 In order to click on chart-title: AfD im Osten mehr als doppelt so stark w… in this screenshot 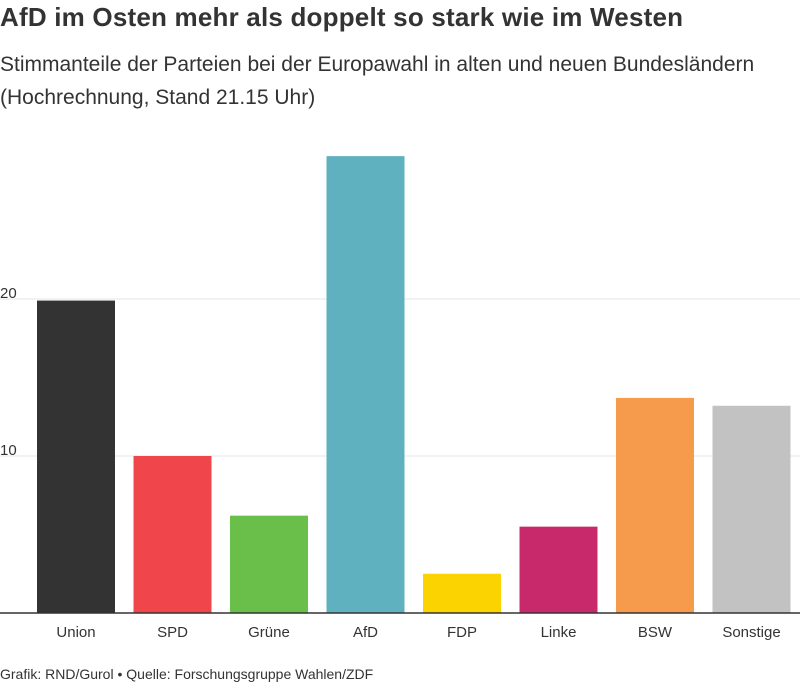, I will do `click(342, 17)`.